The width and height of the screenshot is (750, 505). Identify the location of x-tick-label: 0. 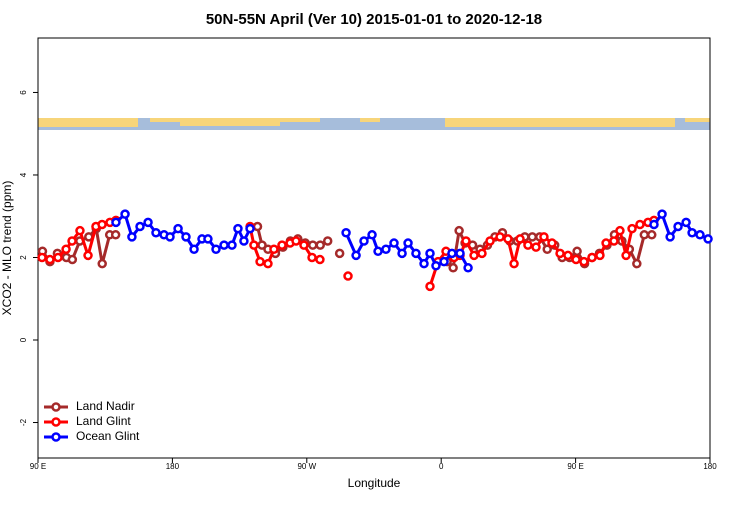
(441, 466).